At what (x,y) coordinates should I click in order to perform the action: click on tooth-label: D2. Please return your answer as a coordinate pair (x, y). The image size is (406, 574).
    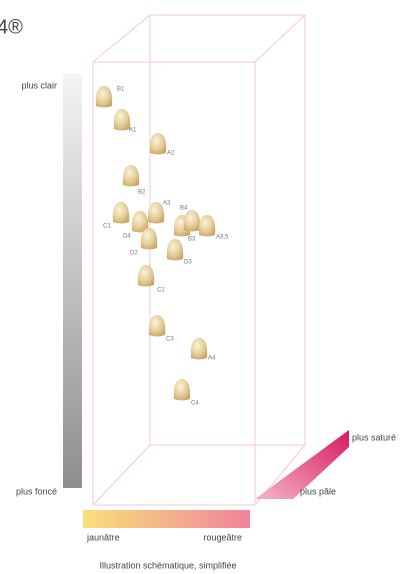
    Looking at the image, I should click on (134, 254).